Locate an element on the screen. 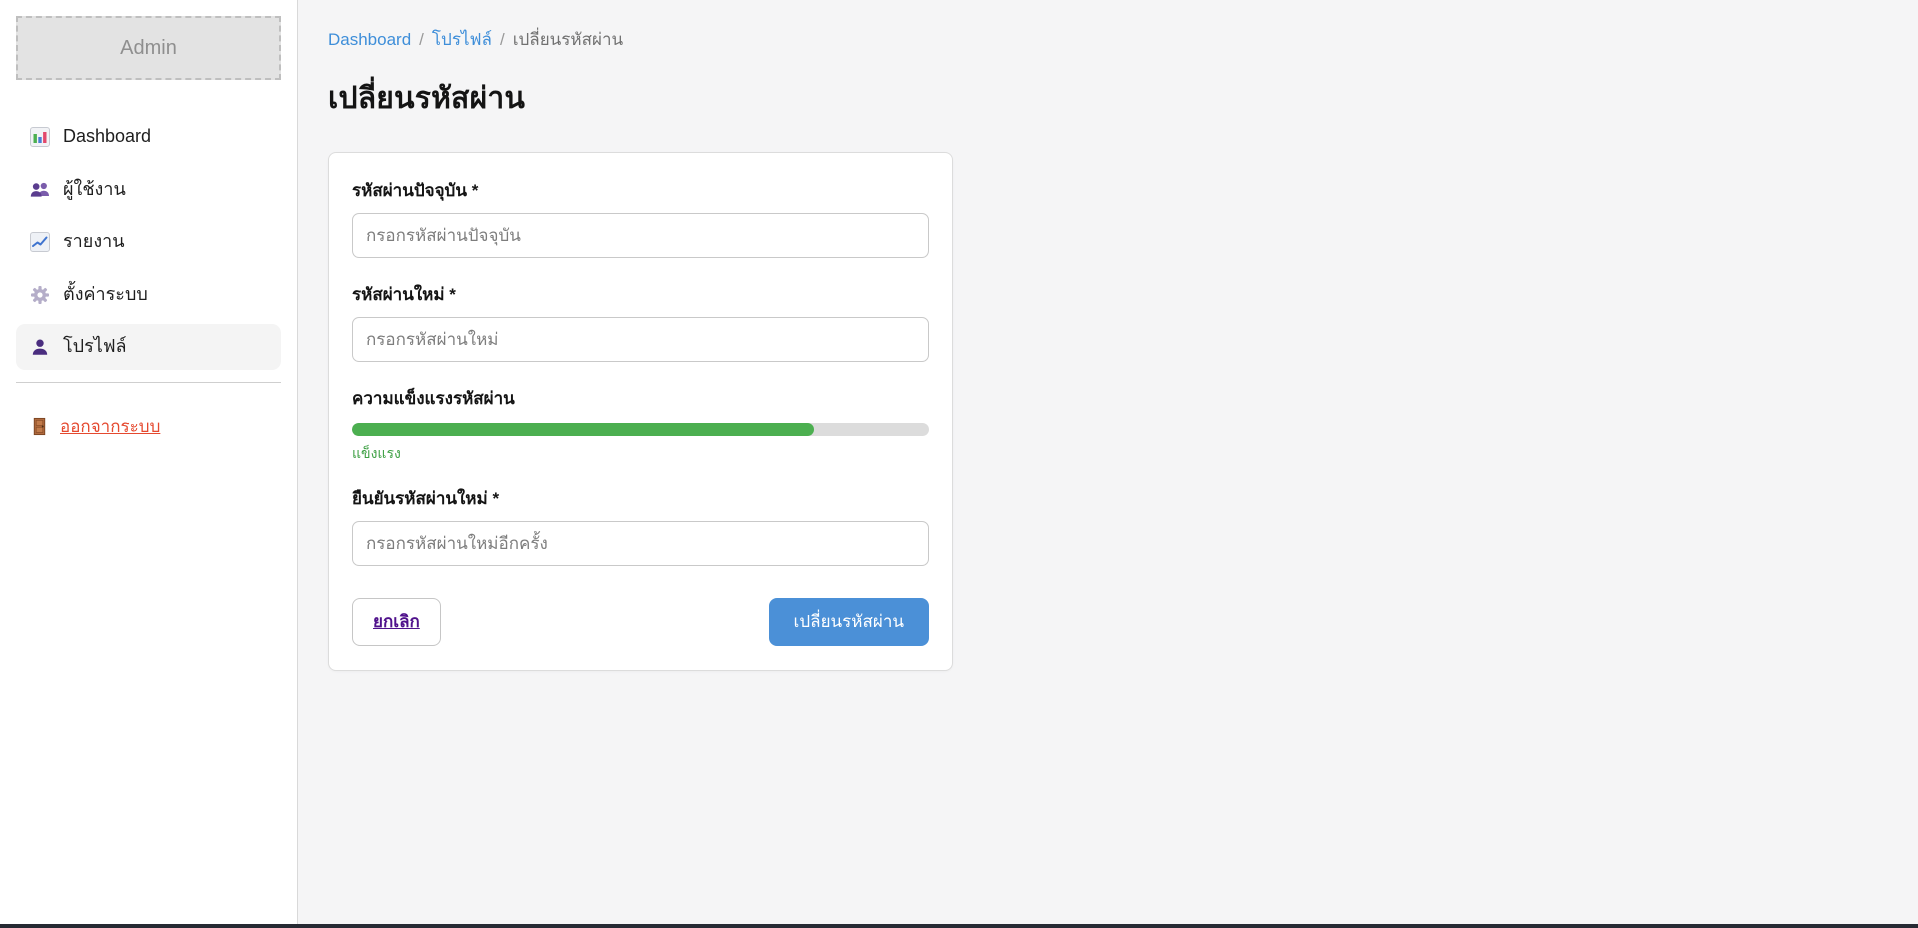  current-password-input is located at coordinates (640, 235).